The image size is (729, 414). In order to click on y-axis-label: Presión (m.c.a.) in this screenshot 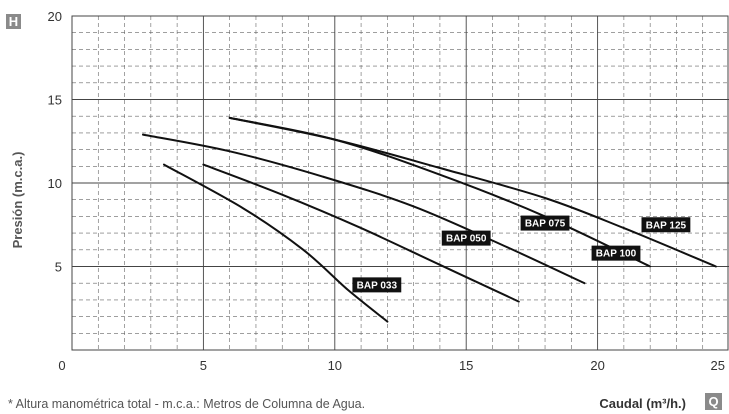, I will do `click(17, 200)`.